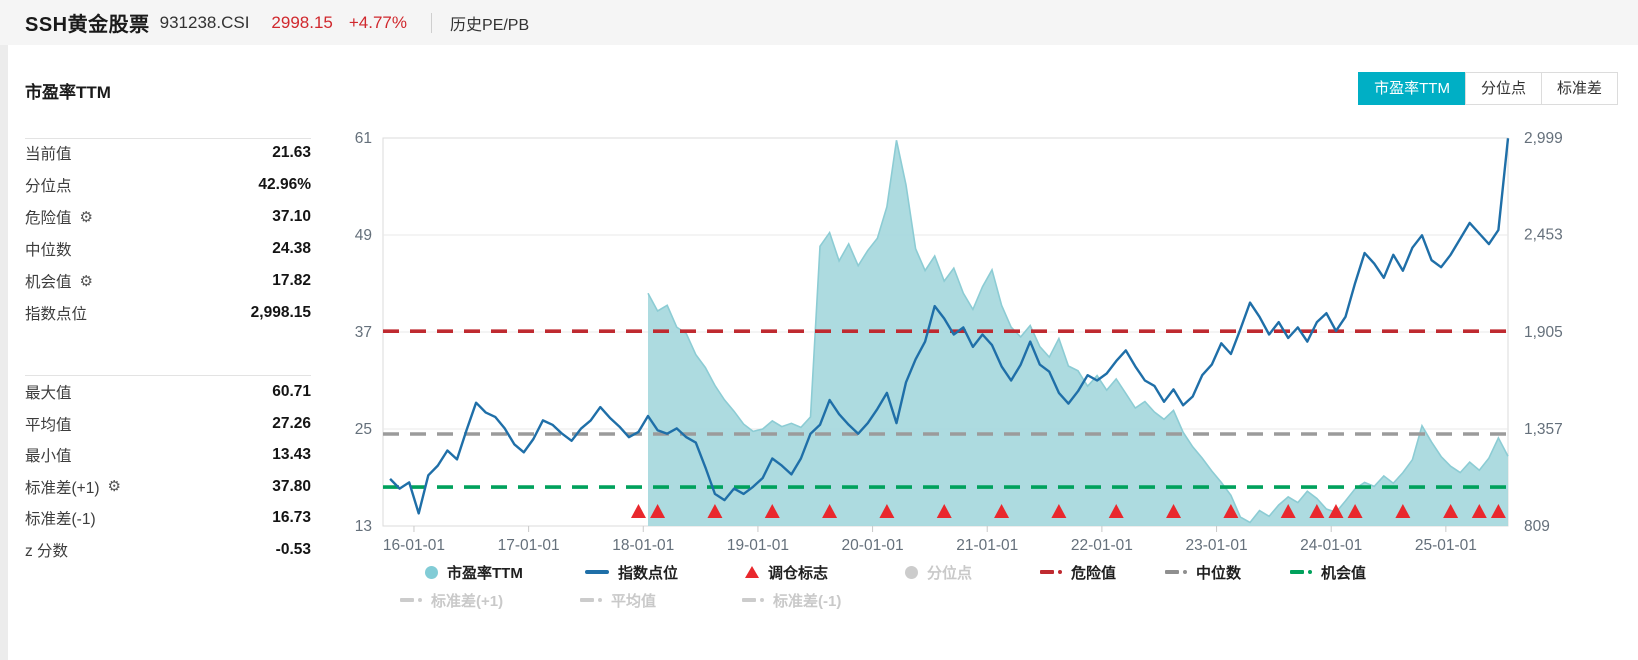 This screenshot has width=1638, height=660. I want to click on stat-label: 中位数, so click(48, 250).